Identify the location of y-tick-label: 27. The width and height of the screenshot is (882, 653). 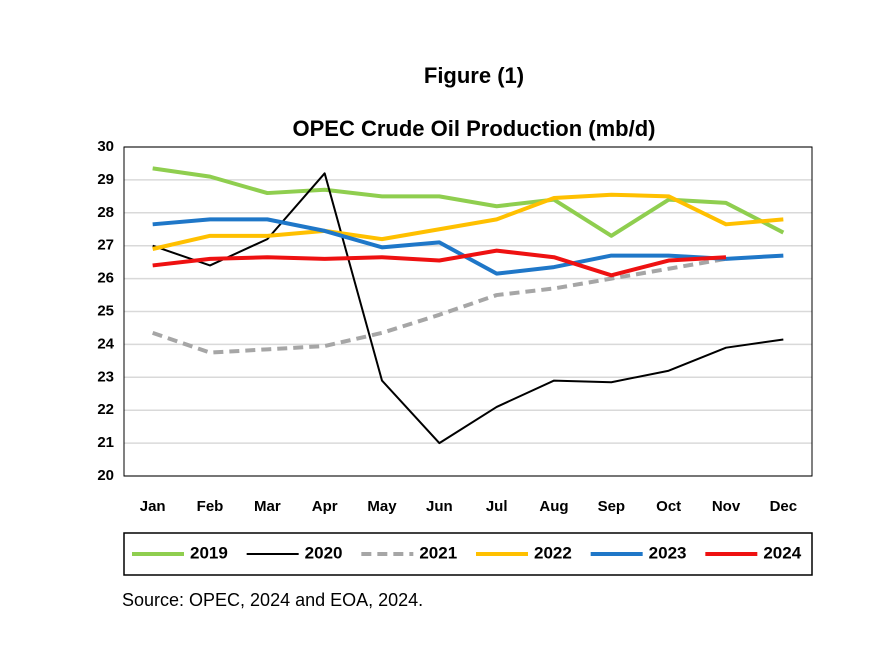
(105, 245).